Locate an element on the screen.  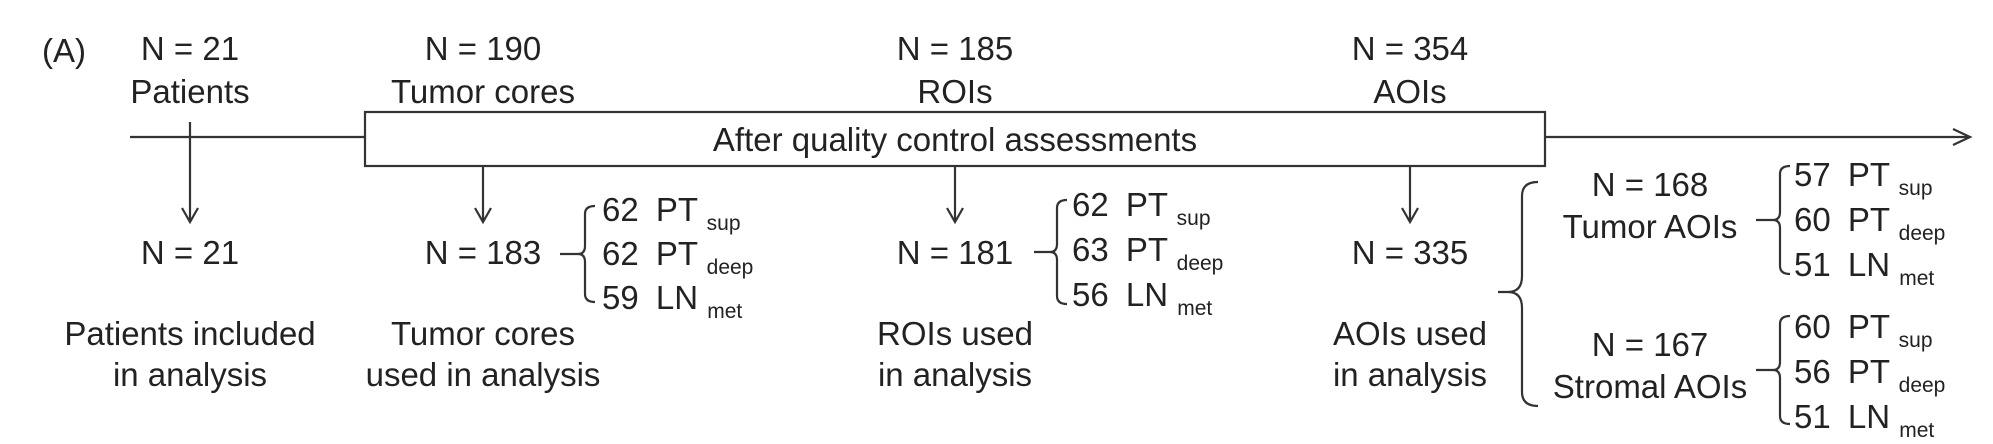
stage-caption-line2: used in analysis is located at coordinates (483, 374).